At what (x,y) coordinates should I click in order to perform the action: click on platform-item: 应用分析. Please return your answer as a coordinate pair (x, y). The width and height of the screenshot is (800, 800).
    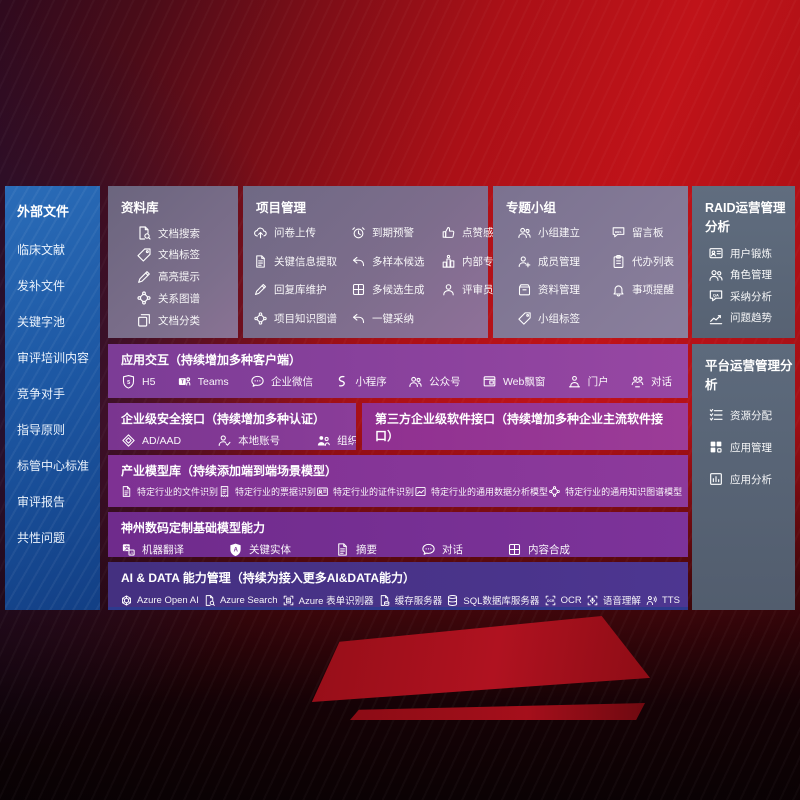
    Looking at the image, I should click on (751, 479).